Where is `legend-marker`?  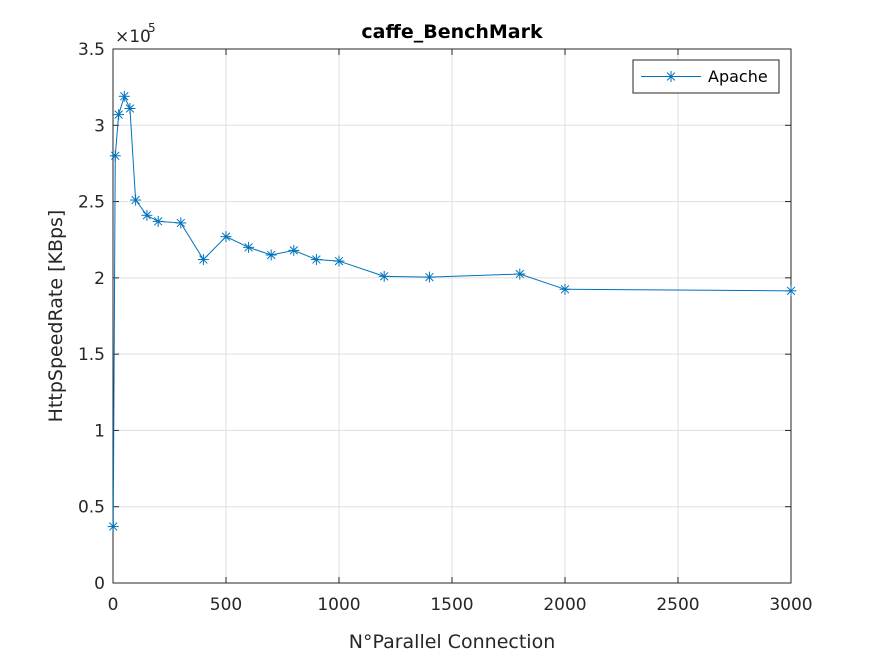
legend-marker is located at coordinates (671, 76).